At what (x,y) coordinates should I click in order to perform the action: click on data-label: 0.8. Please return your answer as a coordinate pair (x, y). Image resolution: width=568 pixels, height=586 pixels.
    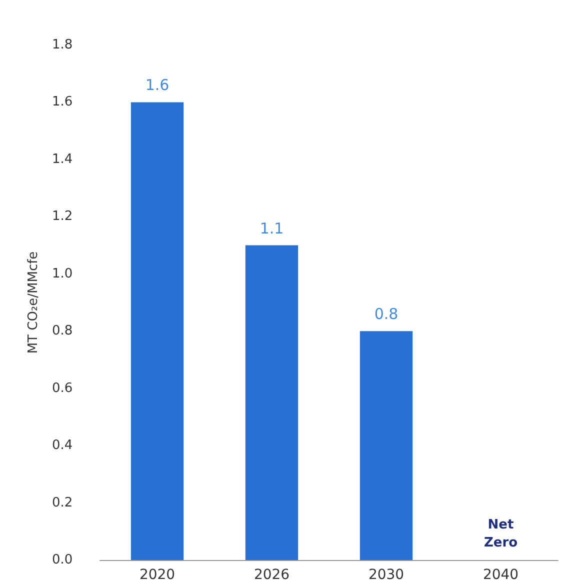
    Looking at the image, I should click on (386, 314).